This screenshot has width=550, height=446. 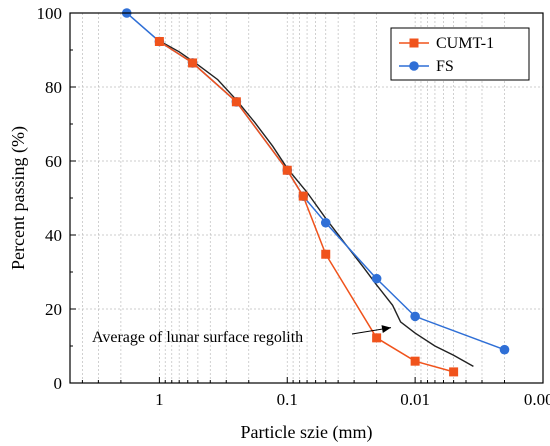 What do you see at coordinates (307, 432) in the screenshot?
I see `x-axis-title: Particle szie (mm)` at bounding box center [307, 432].